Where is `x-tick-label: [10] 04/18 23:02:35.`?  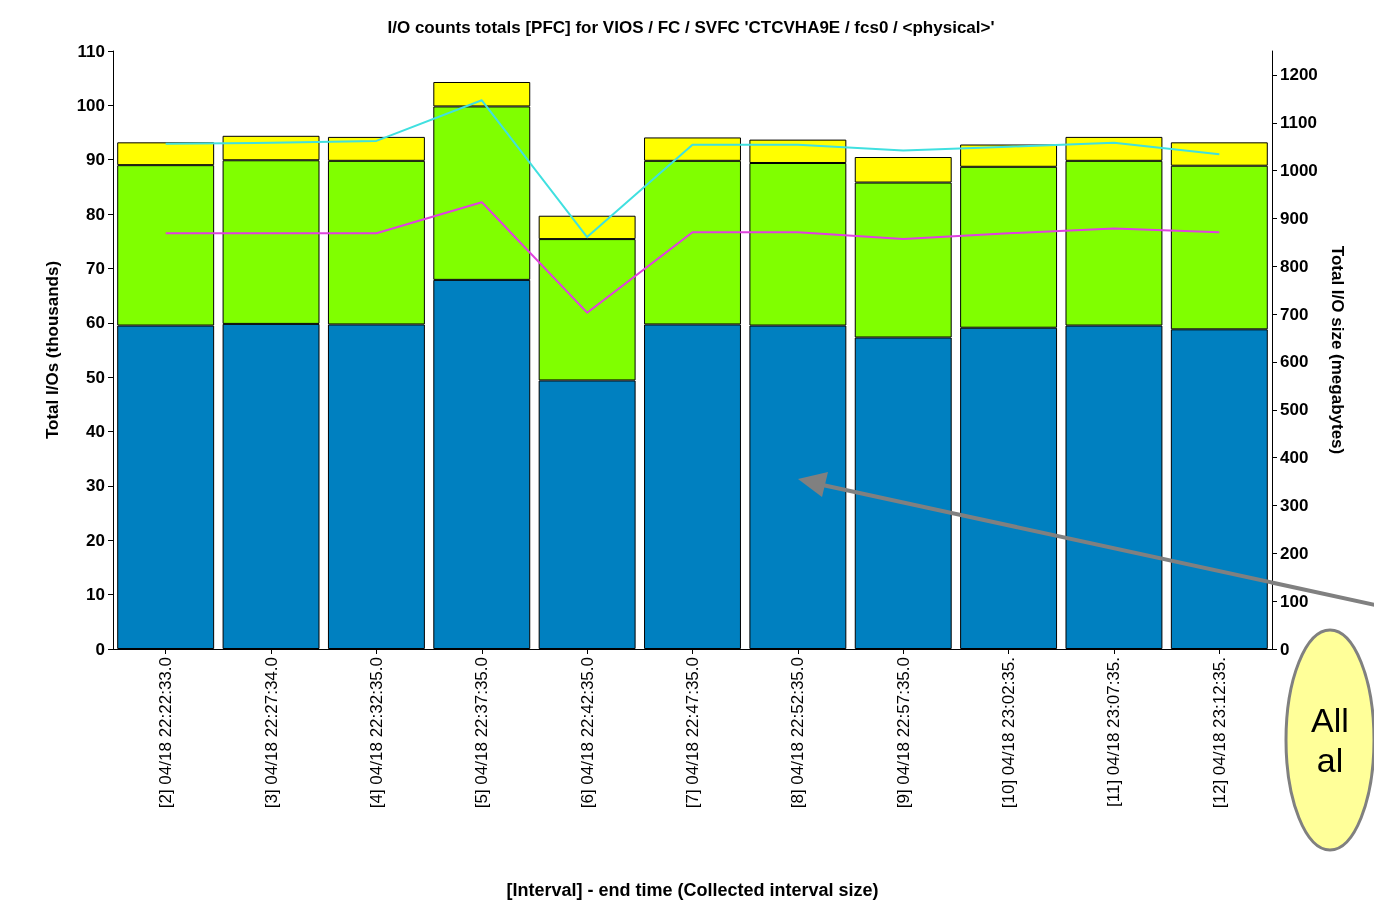 x-tick-label: [10] 04/18 23:02:35. is located at coordinates (1009, 733).